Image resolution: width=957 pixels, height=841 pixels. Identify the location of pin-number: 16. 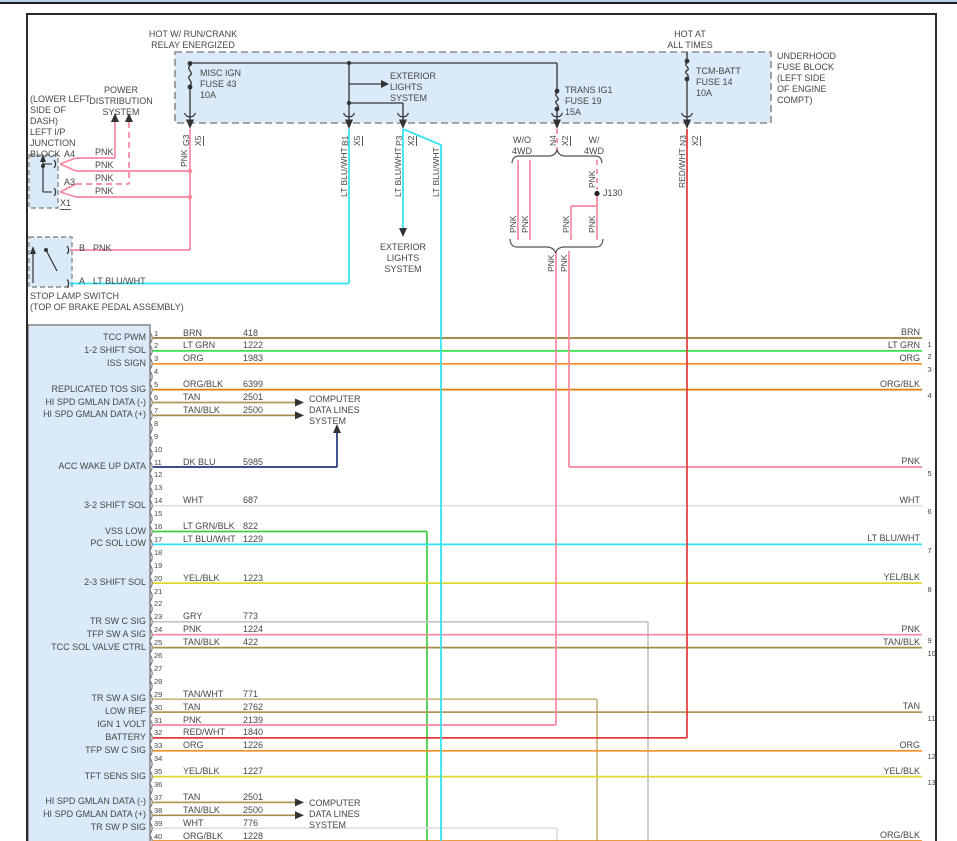
(158, 526).